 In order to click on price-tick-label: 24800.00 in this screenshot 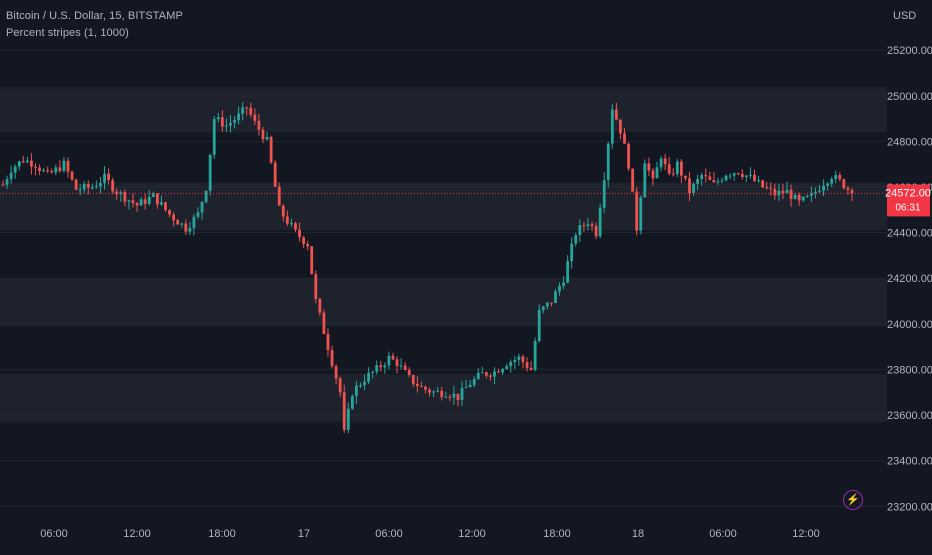, I will do `click(909, 142)`.